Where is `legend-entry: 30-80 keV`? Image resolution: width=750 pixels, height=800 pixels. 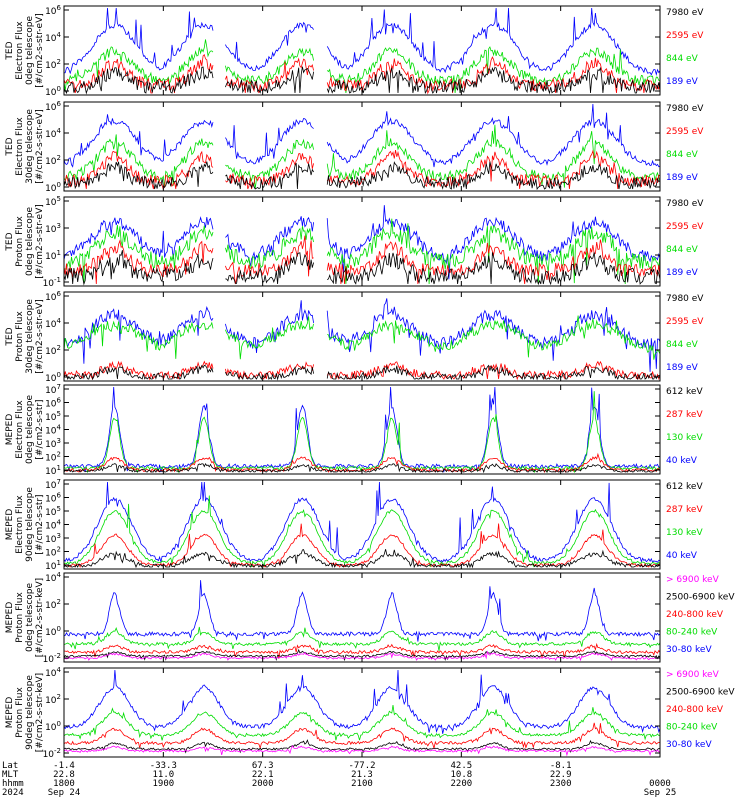
legend-entry: 30-80 keV is located at coordinates (689, 745).